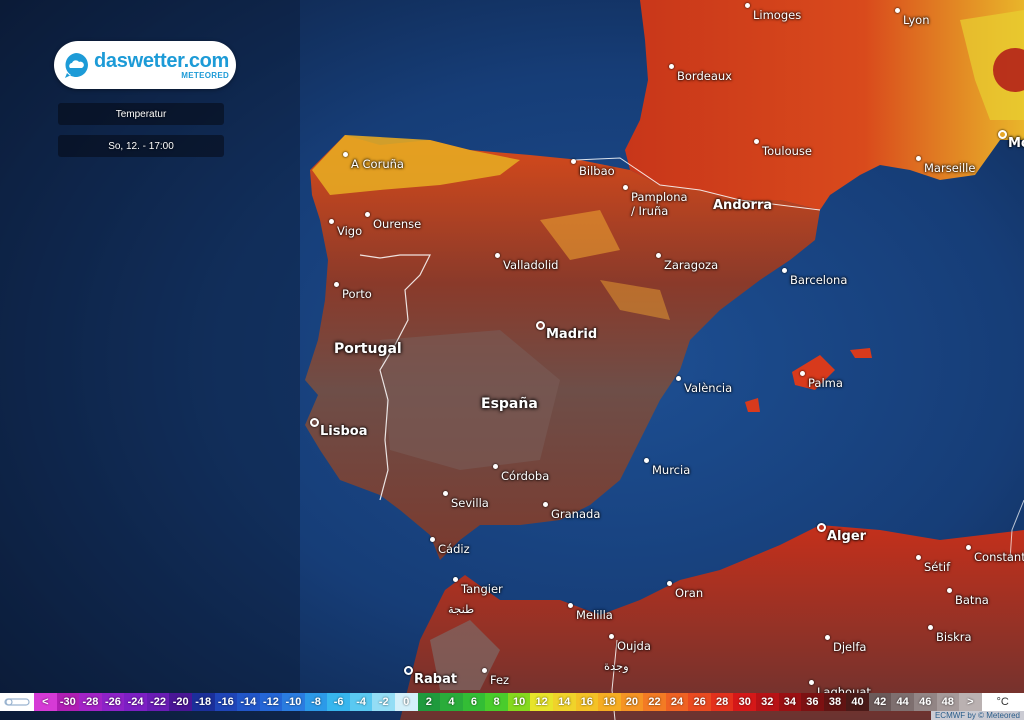 This screenshot has width=1024, height=720. What do you see at coordinates (677, 702) in the screenshot?
I see `scale-segment: 24` at bounding box center [677, 702].